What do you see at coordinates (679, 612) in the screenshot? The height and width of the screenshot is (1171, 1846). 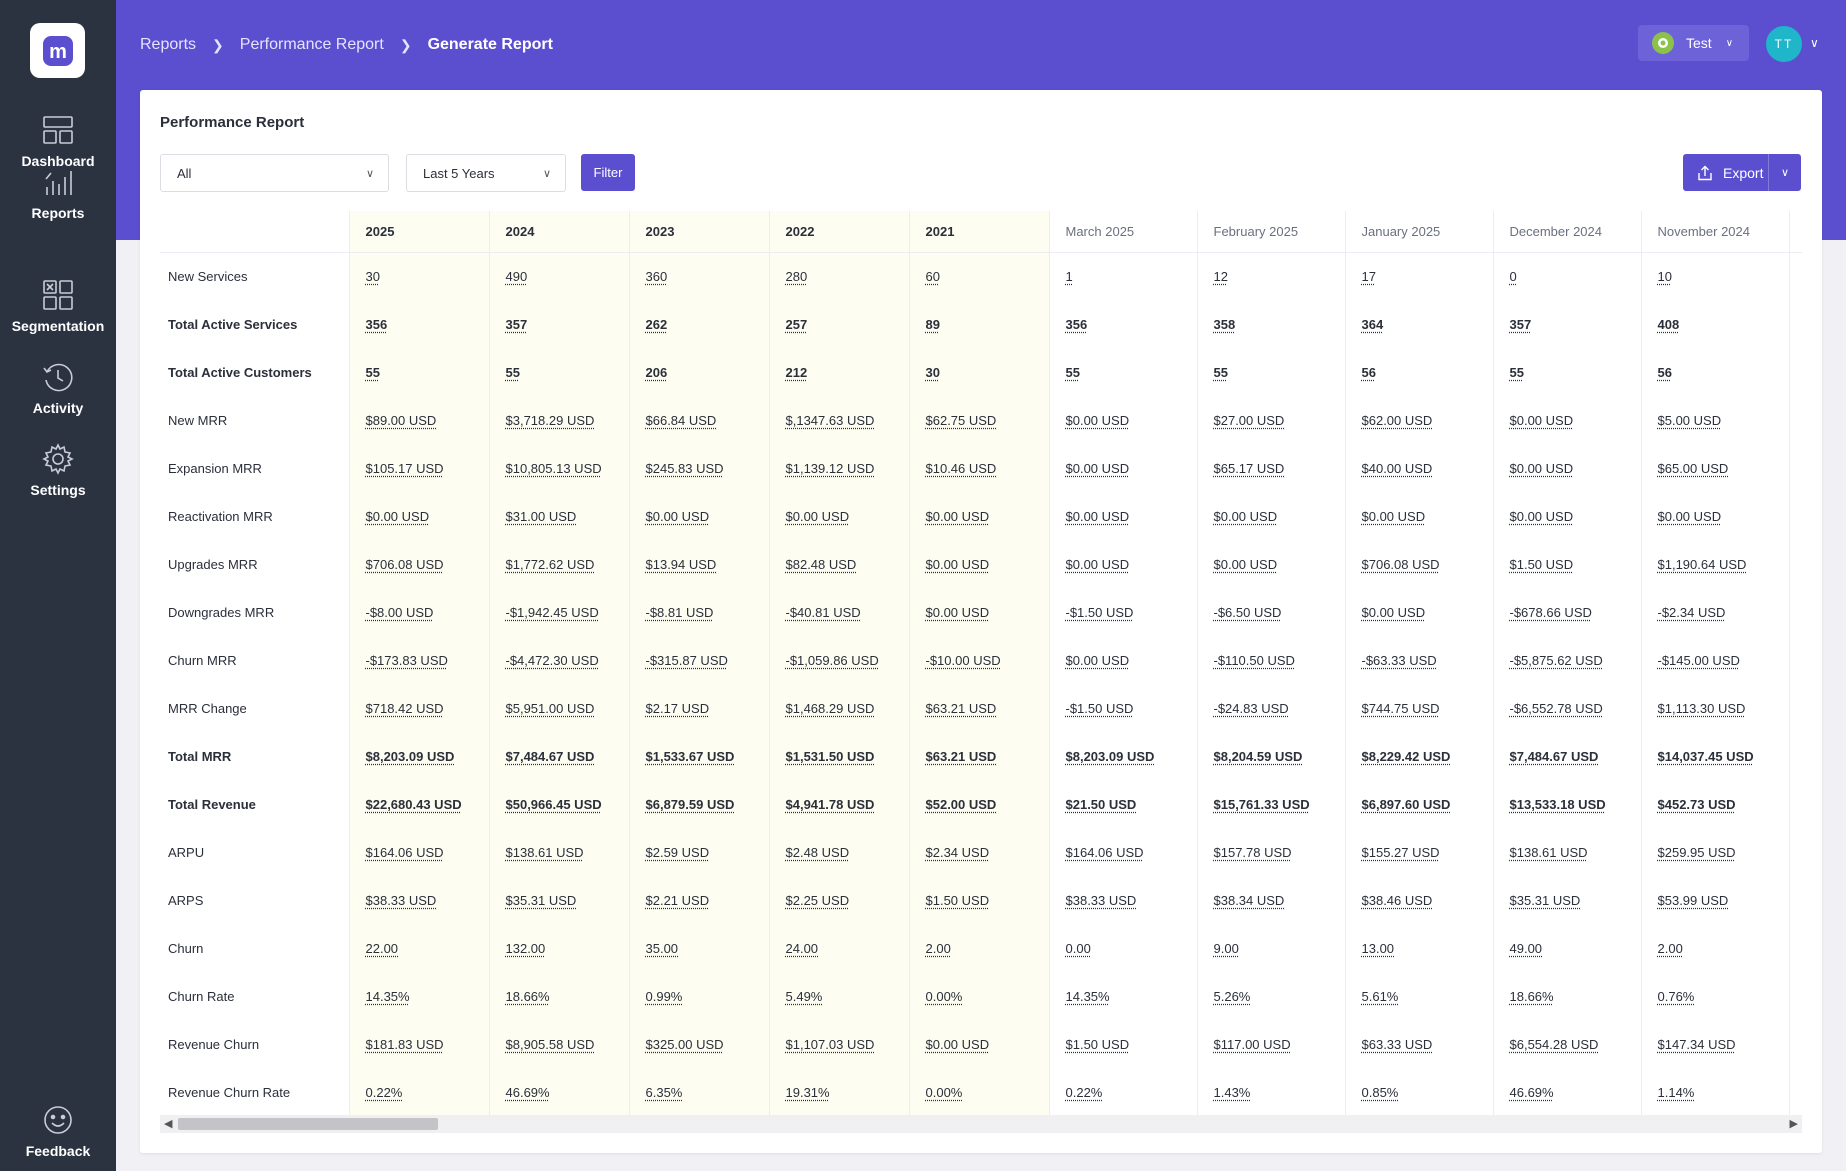 I see `metric-value-link: -$8.81 USD` at bounding box center [679, 612].